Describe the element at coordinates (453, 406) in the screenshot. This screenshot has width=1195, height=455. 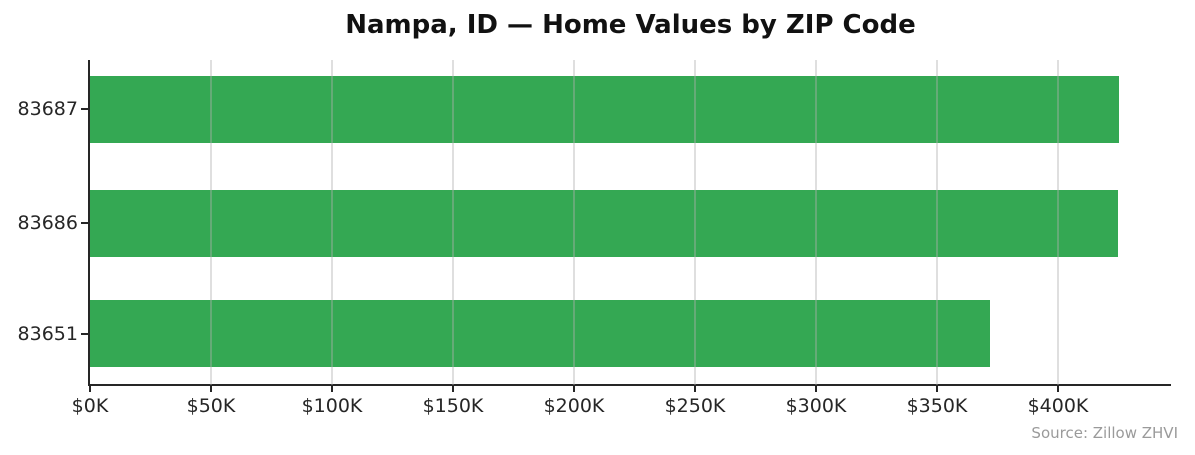
I see `x-axis-tick-label: $150K` at that location.